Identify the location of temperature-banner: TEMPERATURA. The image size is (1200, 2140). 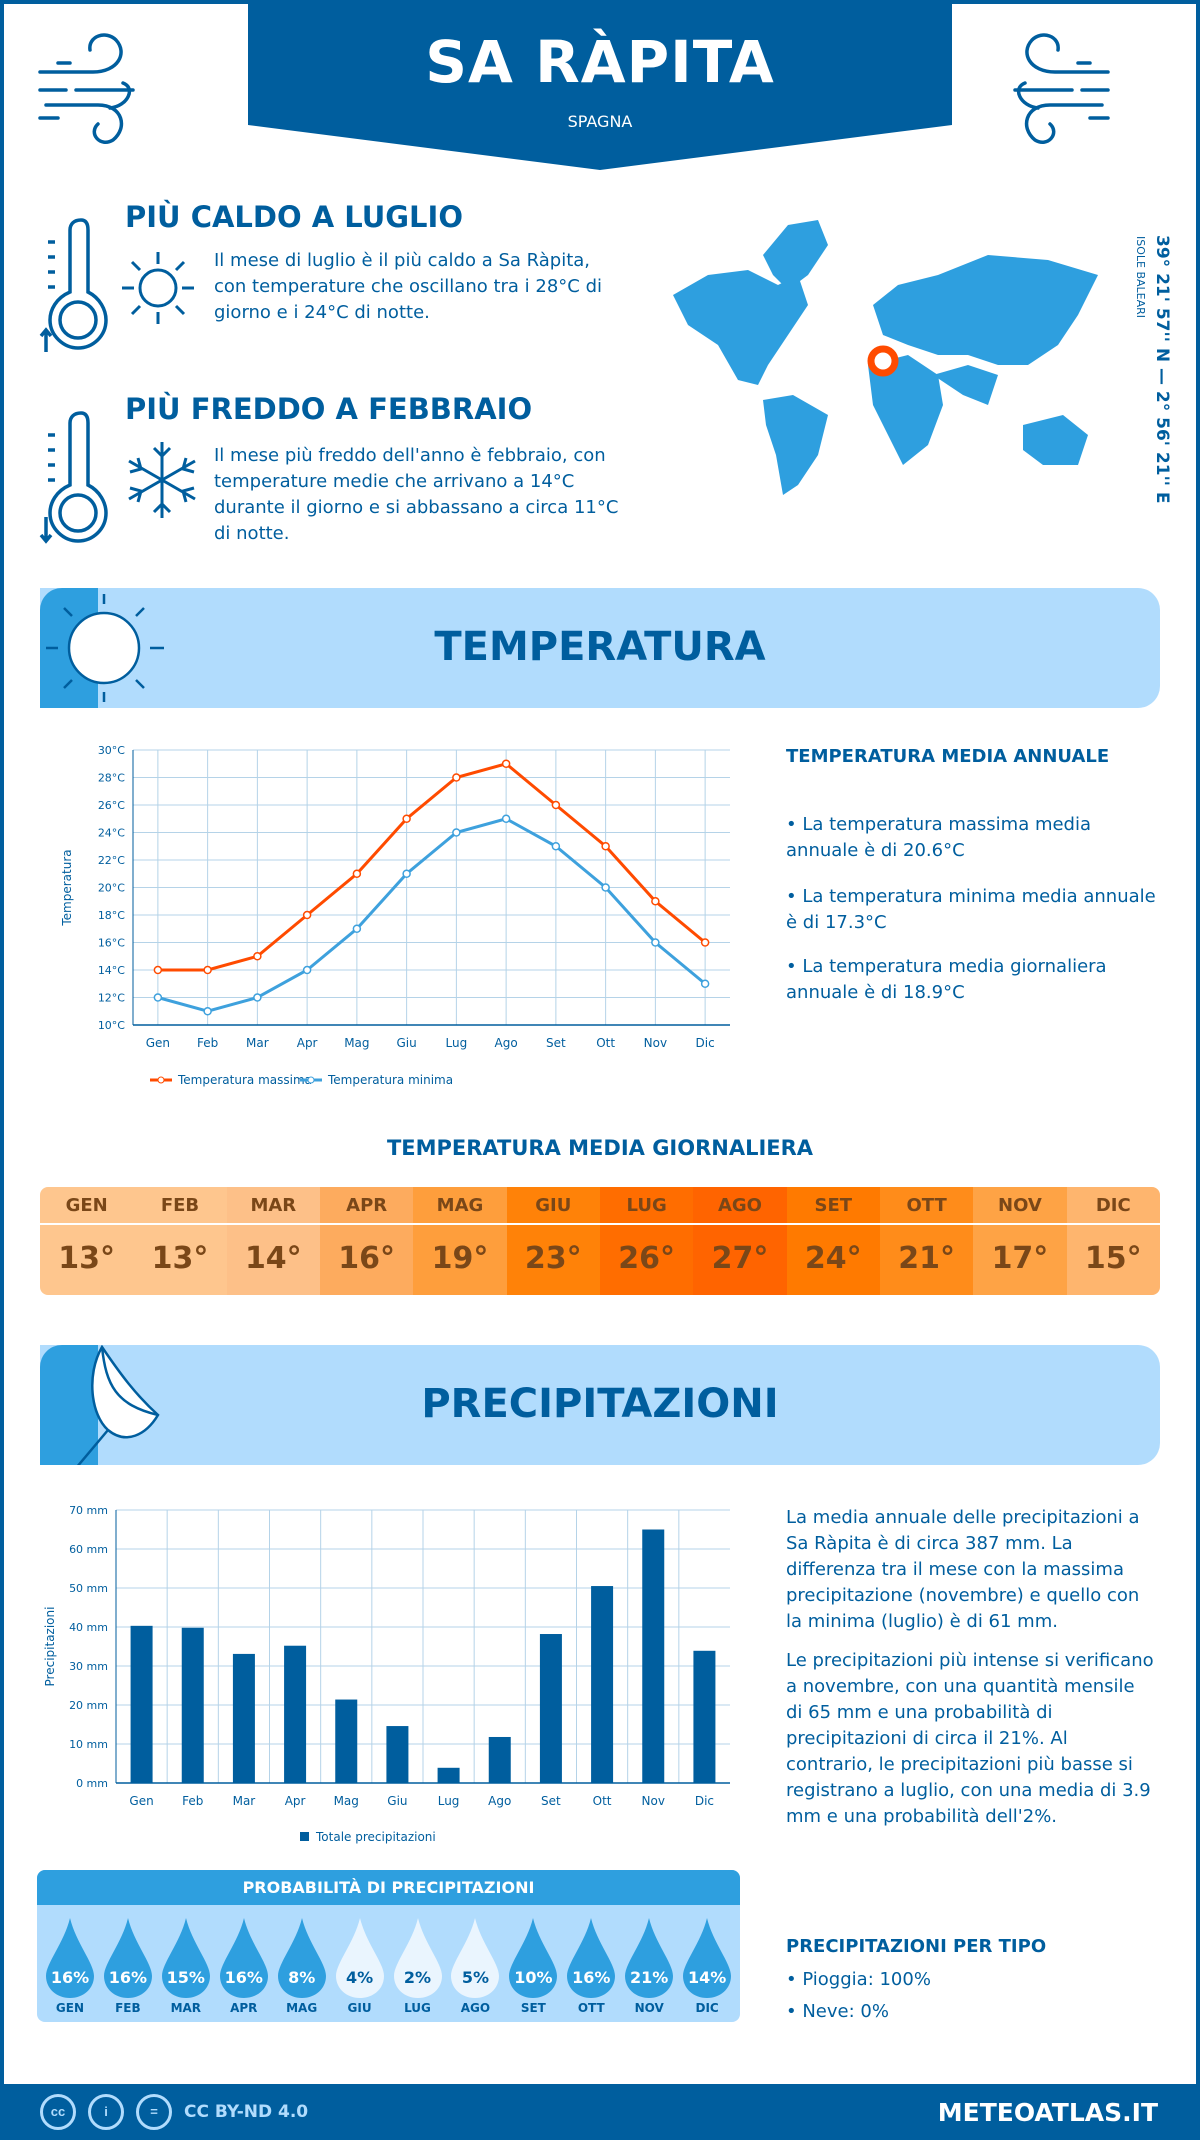
(600, 648).